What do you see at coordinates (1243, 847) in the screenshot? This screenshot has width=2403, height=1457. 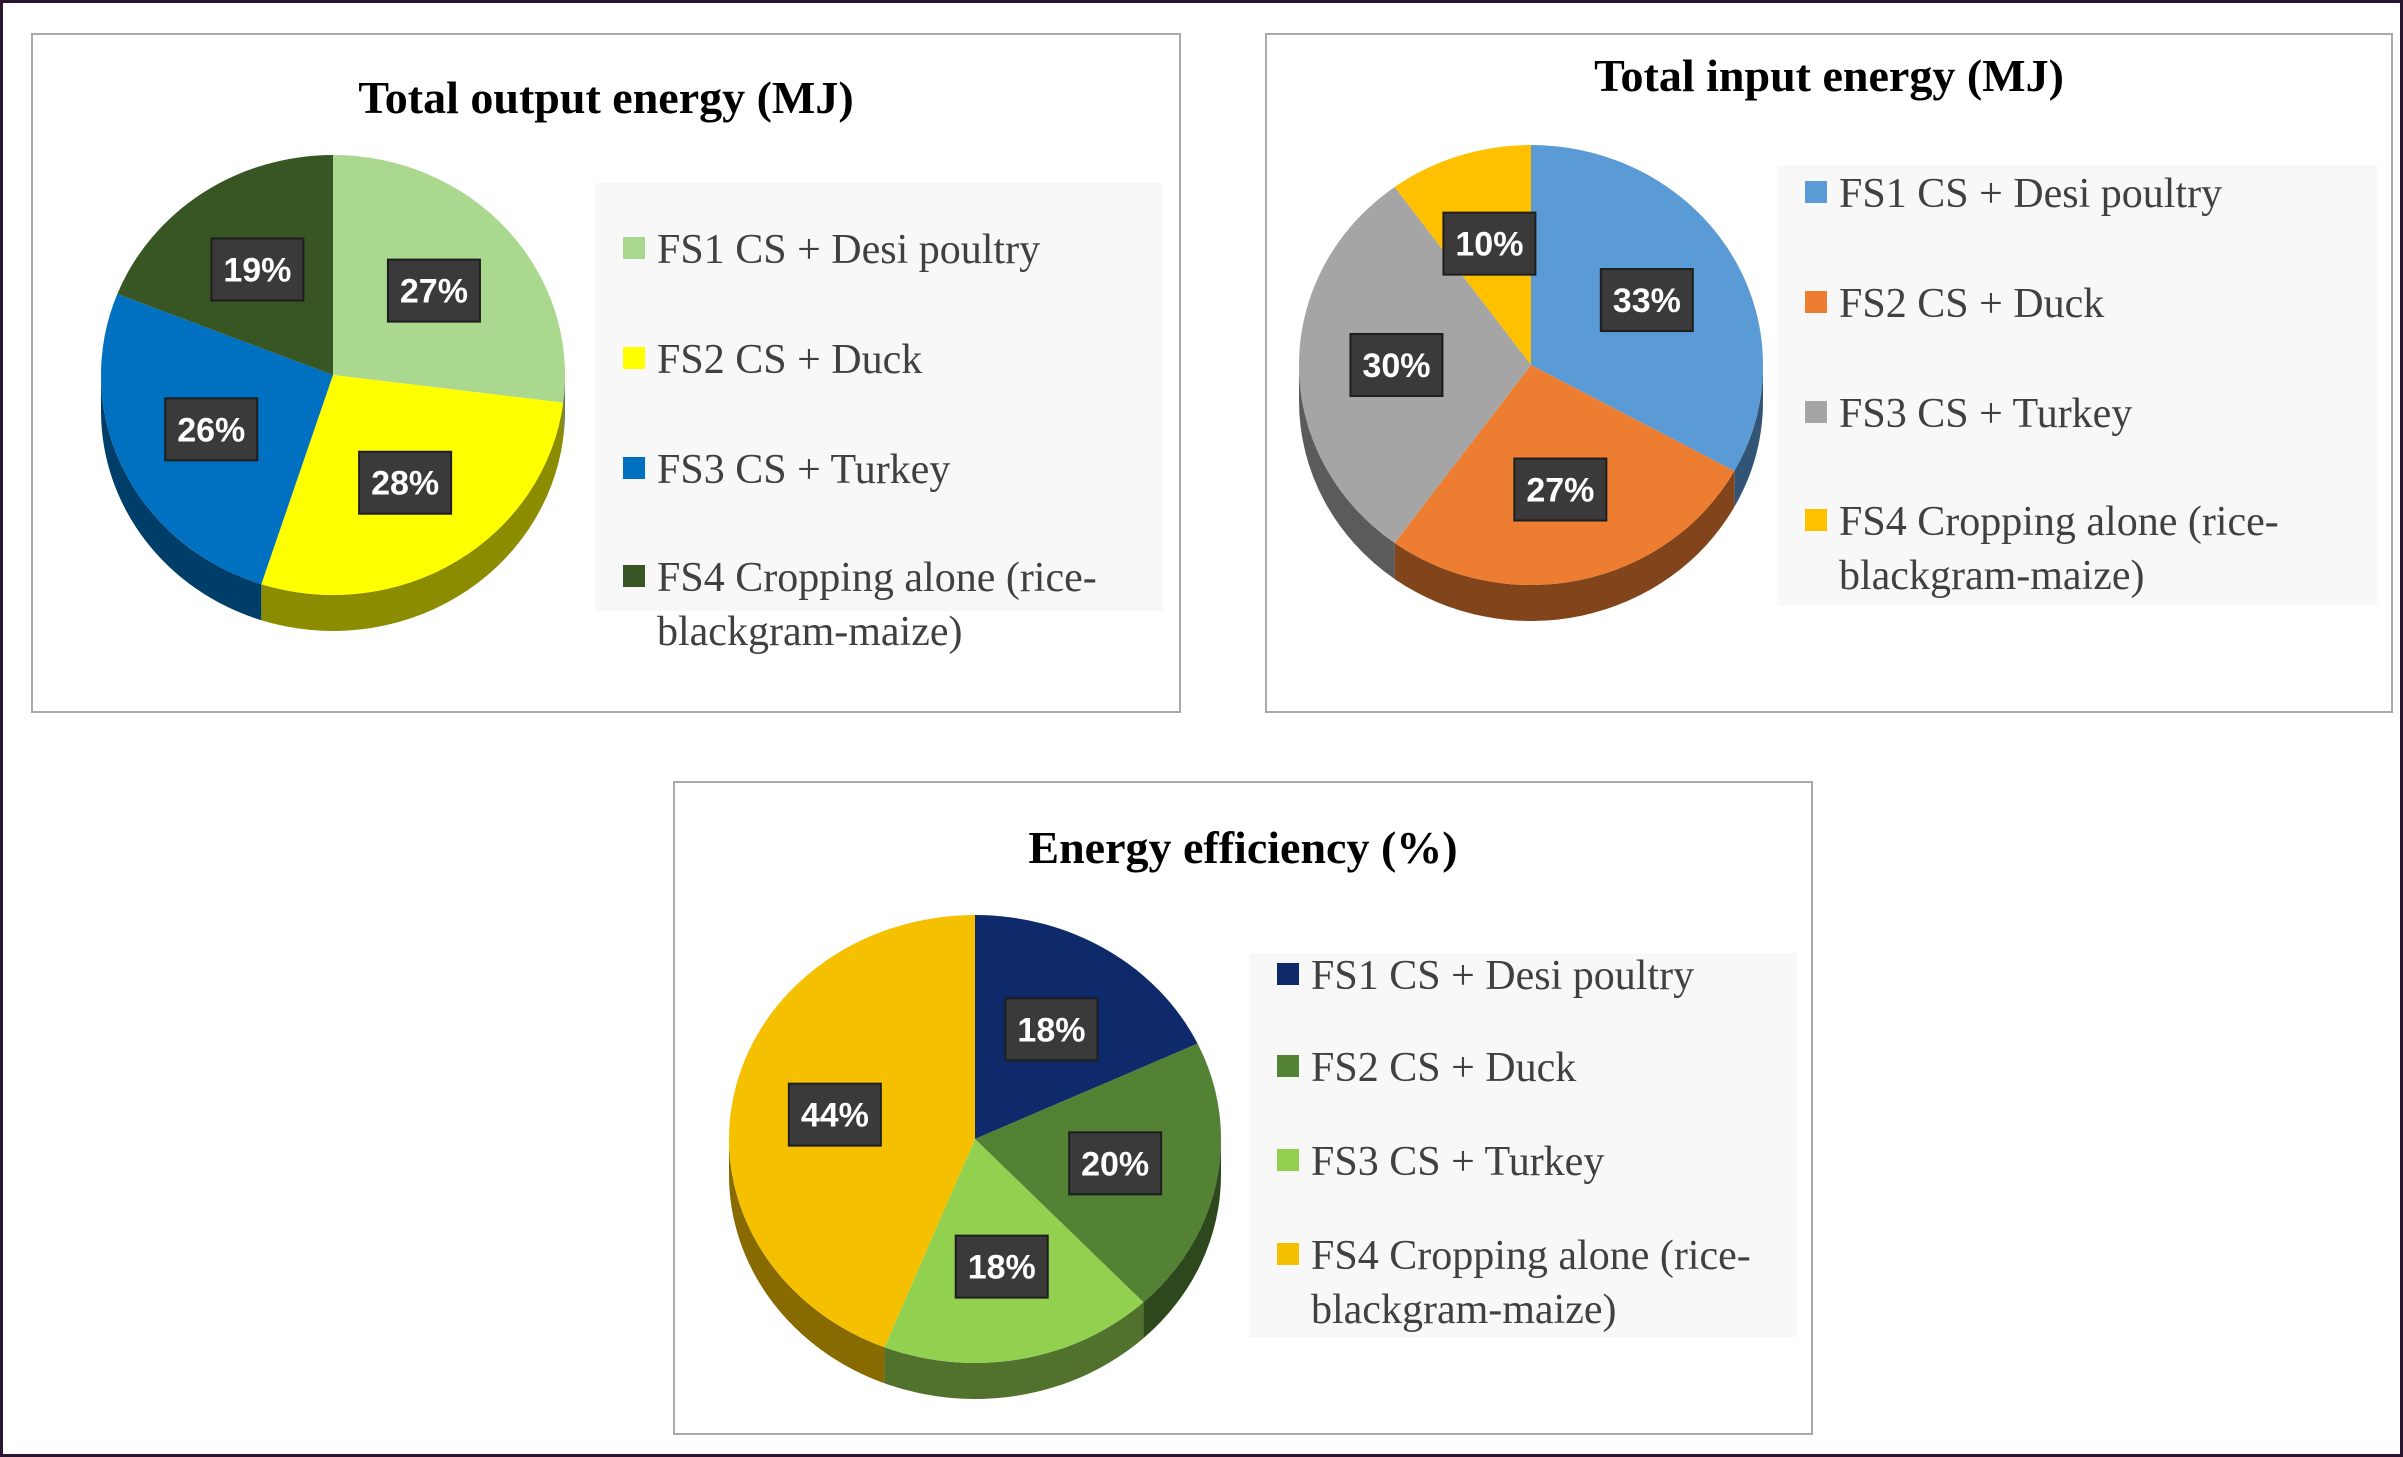 I see `chart-title: Energy efficiency (%)` at bounding box center [1243, 847].